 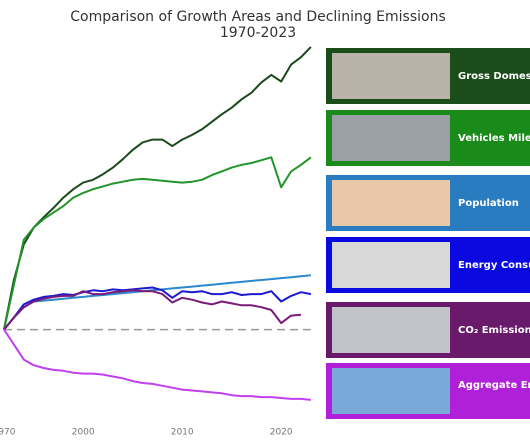 I want to click on legend-label: Energy Consumption, so click(x=494, y=265).